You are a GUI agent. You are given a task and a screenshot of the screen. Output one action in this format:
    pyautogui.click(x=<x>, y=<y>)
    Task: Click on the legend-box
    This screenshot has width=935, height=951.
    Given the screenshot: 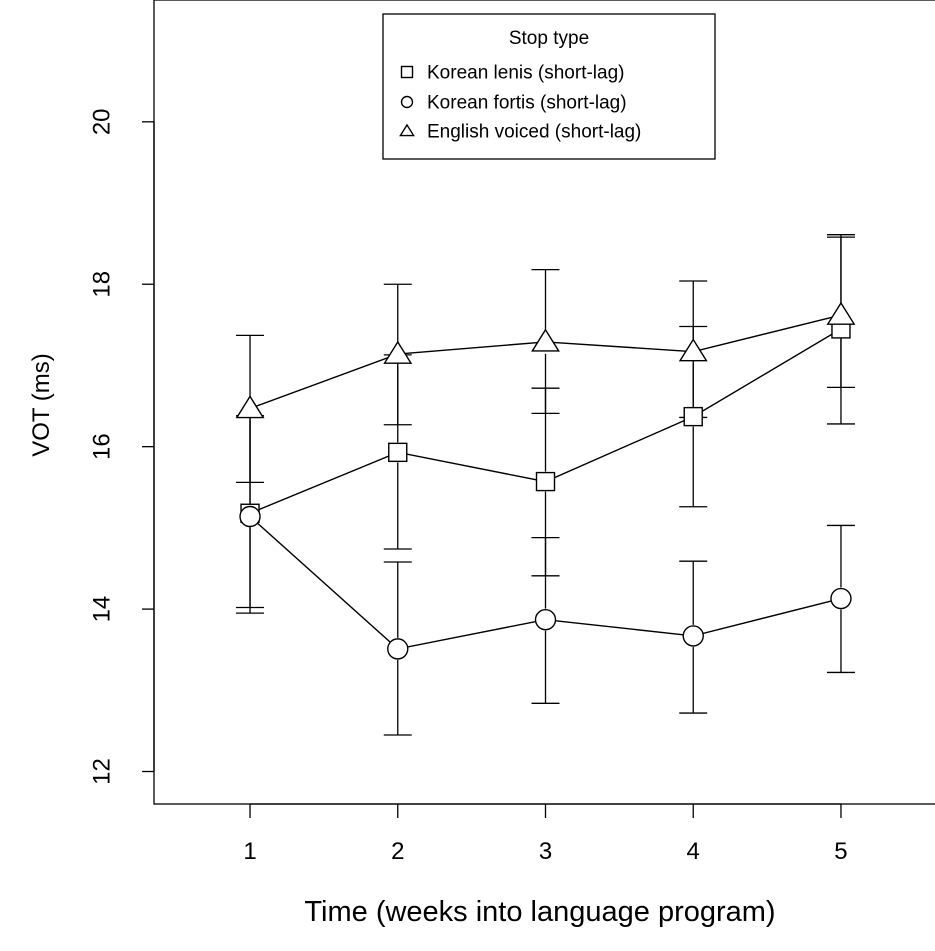 What is the action you would take?
    pyautogui.click(x=549, y=86)
    